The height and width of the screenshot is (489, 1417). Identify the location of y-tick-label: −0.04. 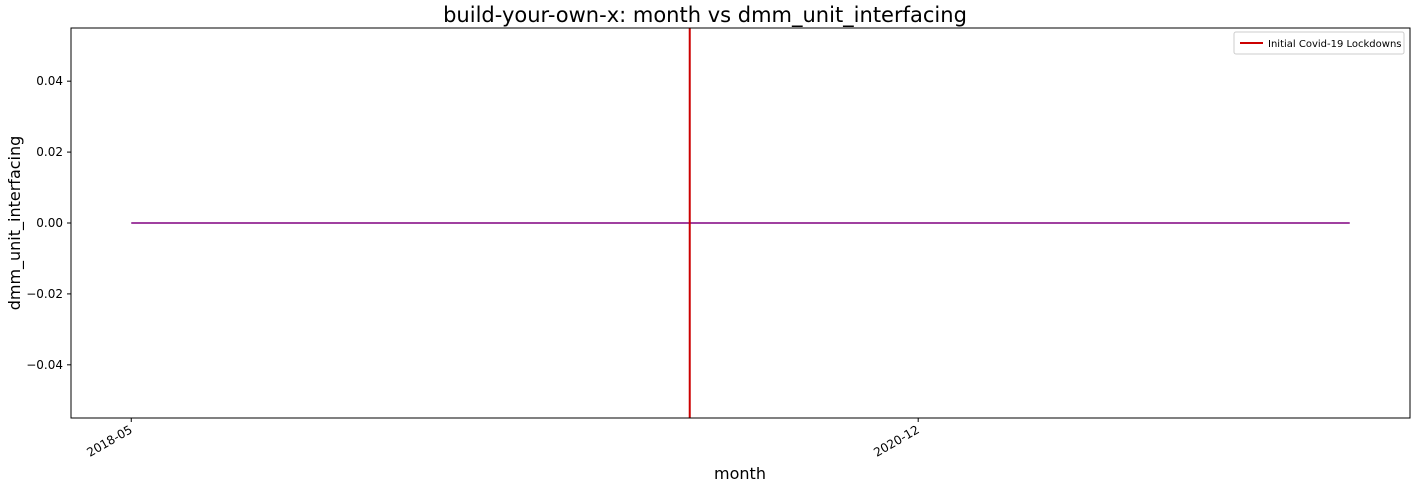
(44, 365).